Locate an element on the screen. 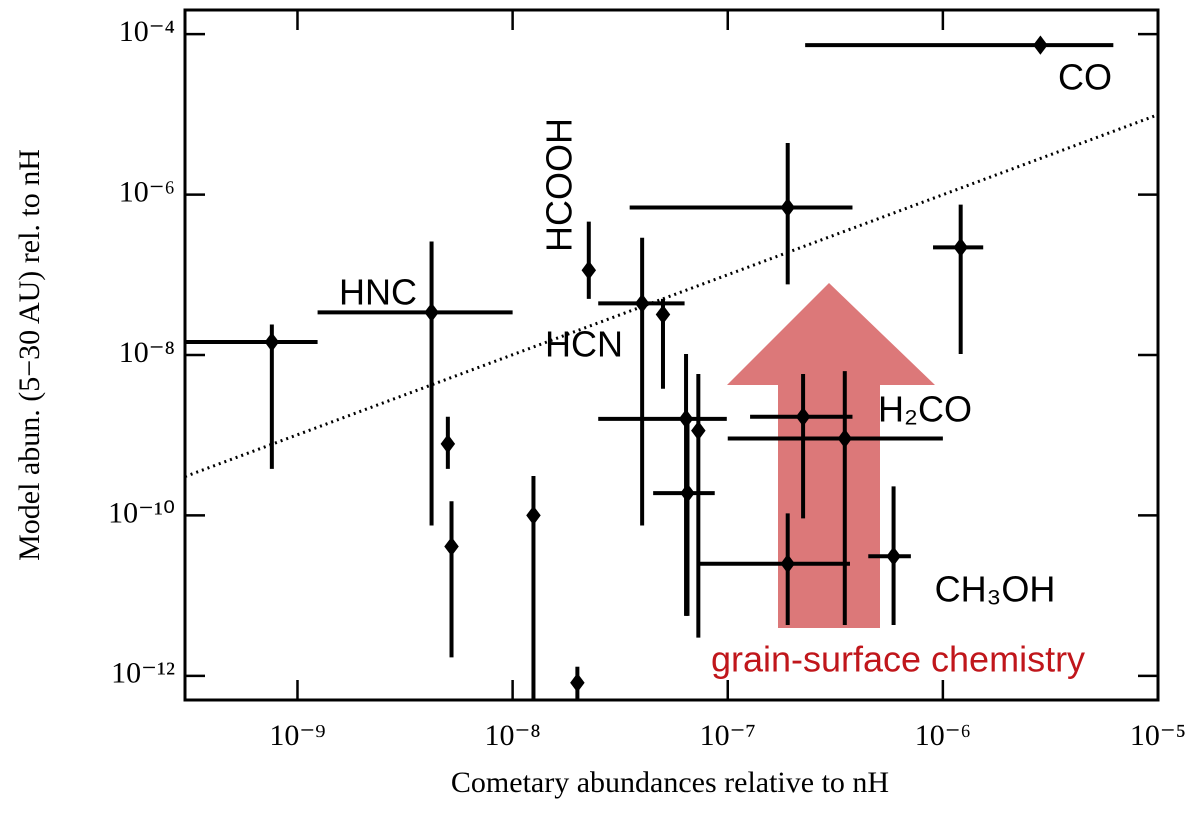 The height and width of the screenshot is (813, 1195). y-tick-label: 10⁻⁶ is located at coordinates (147, 191).